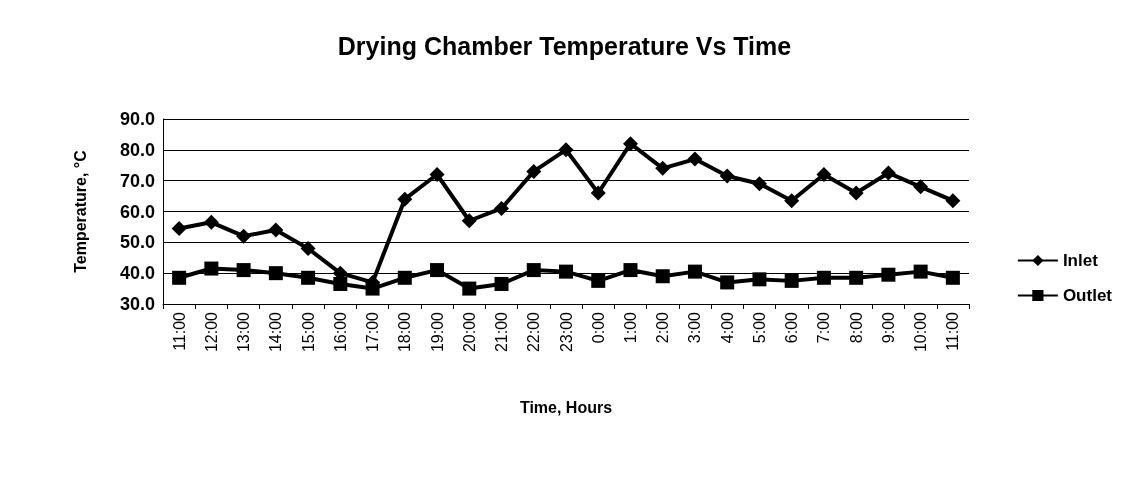 The height and width of the screenshot is (486, 1129). Describe the element at coordinates (695, 327) in the screenshot. I see `x-tick-label: 3:00` at that location.